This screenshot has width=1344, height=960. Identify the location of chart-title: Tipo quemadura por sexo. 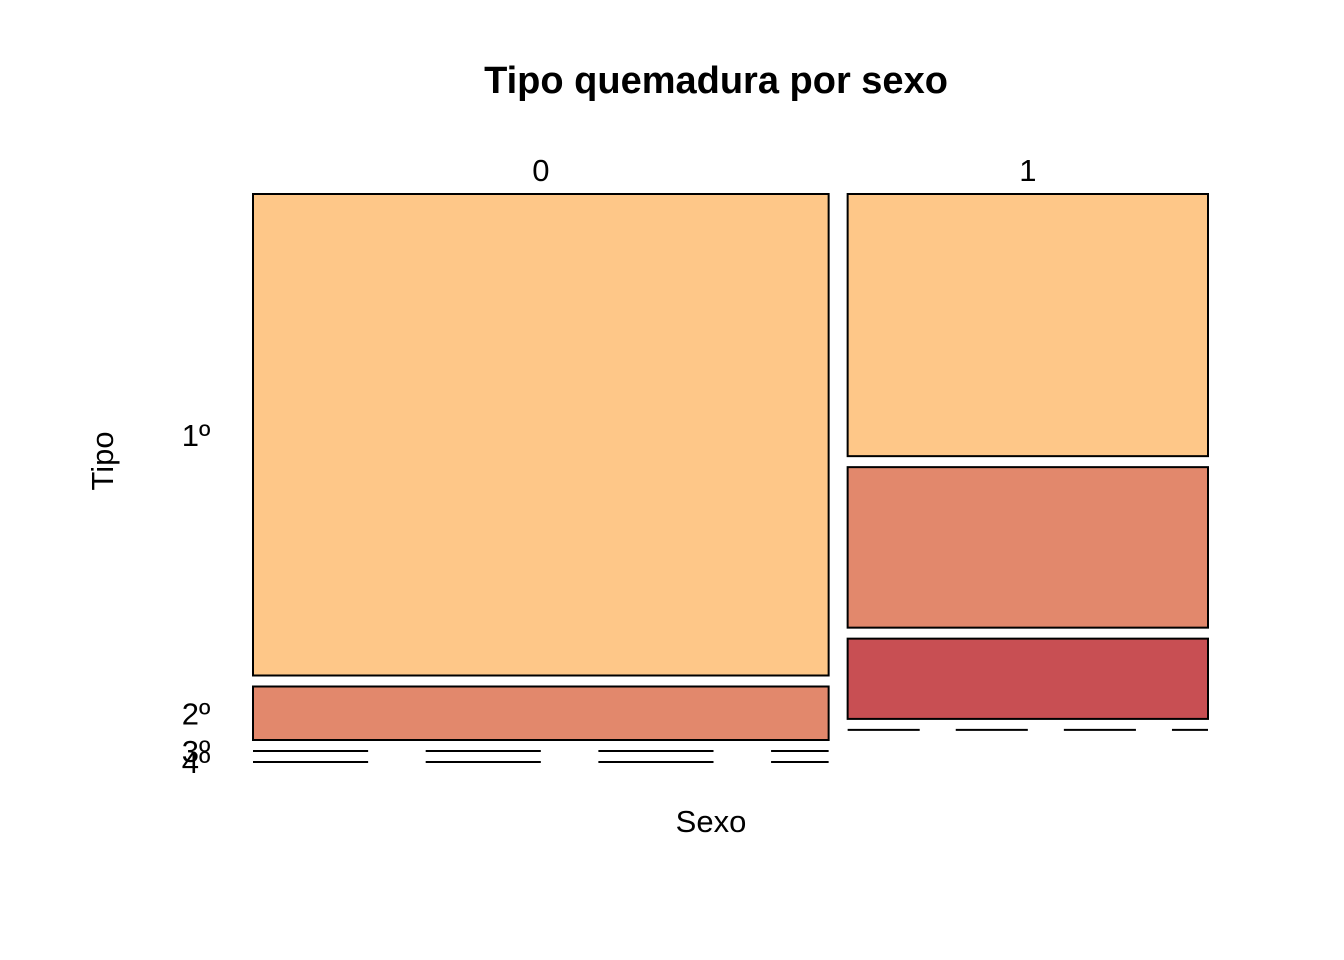
(716, 81).